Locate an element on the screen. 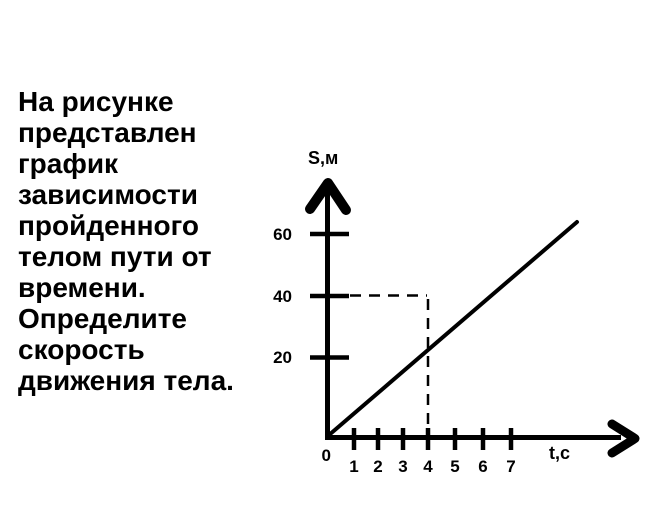  problem-line: представлен is located at coordinates (107, 132).